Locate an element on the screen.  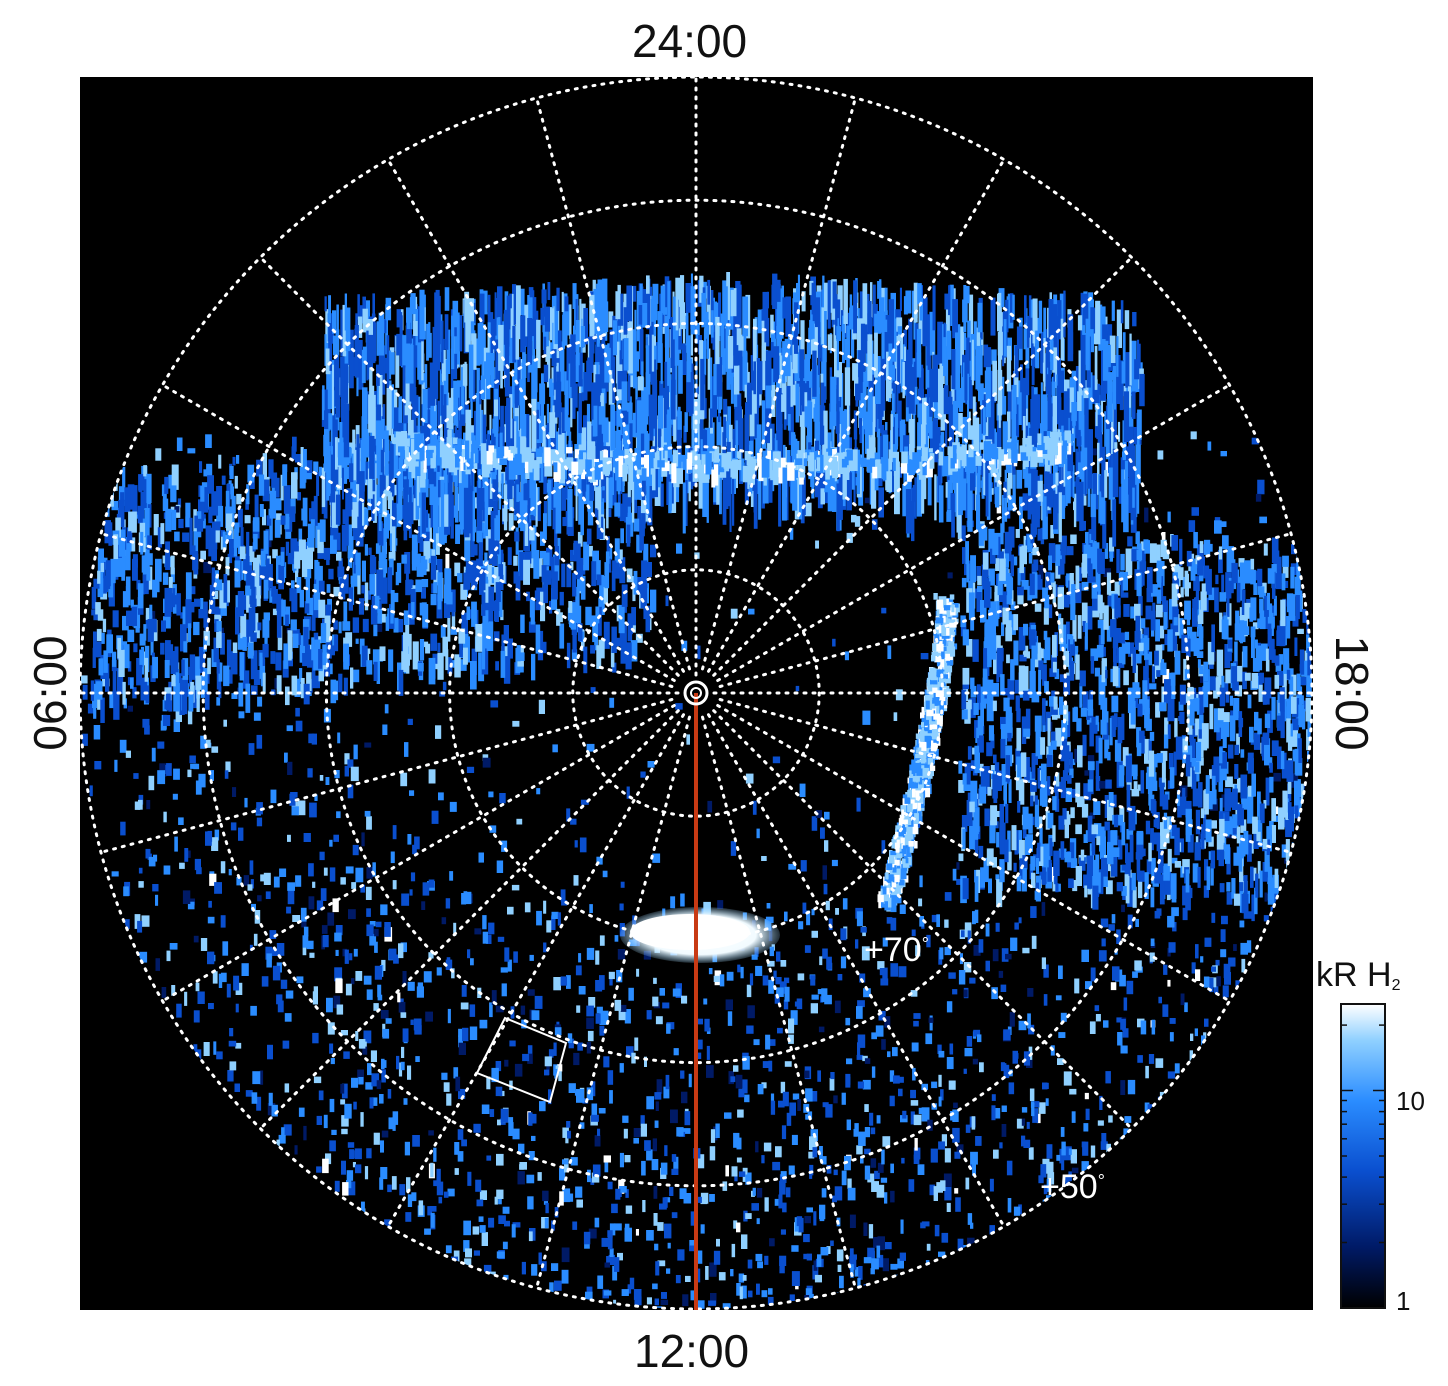
colorbar is located at coordinates (1363, 1156).